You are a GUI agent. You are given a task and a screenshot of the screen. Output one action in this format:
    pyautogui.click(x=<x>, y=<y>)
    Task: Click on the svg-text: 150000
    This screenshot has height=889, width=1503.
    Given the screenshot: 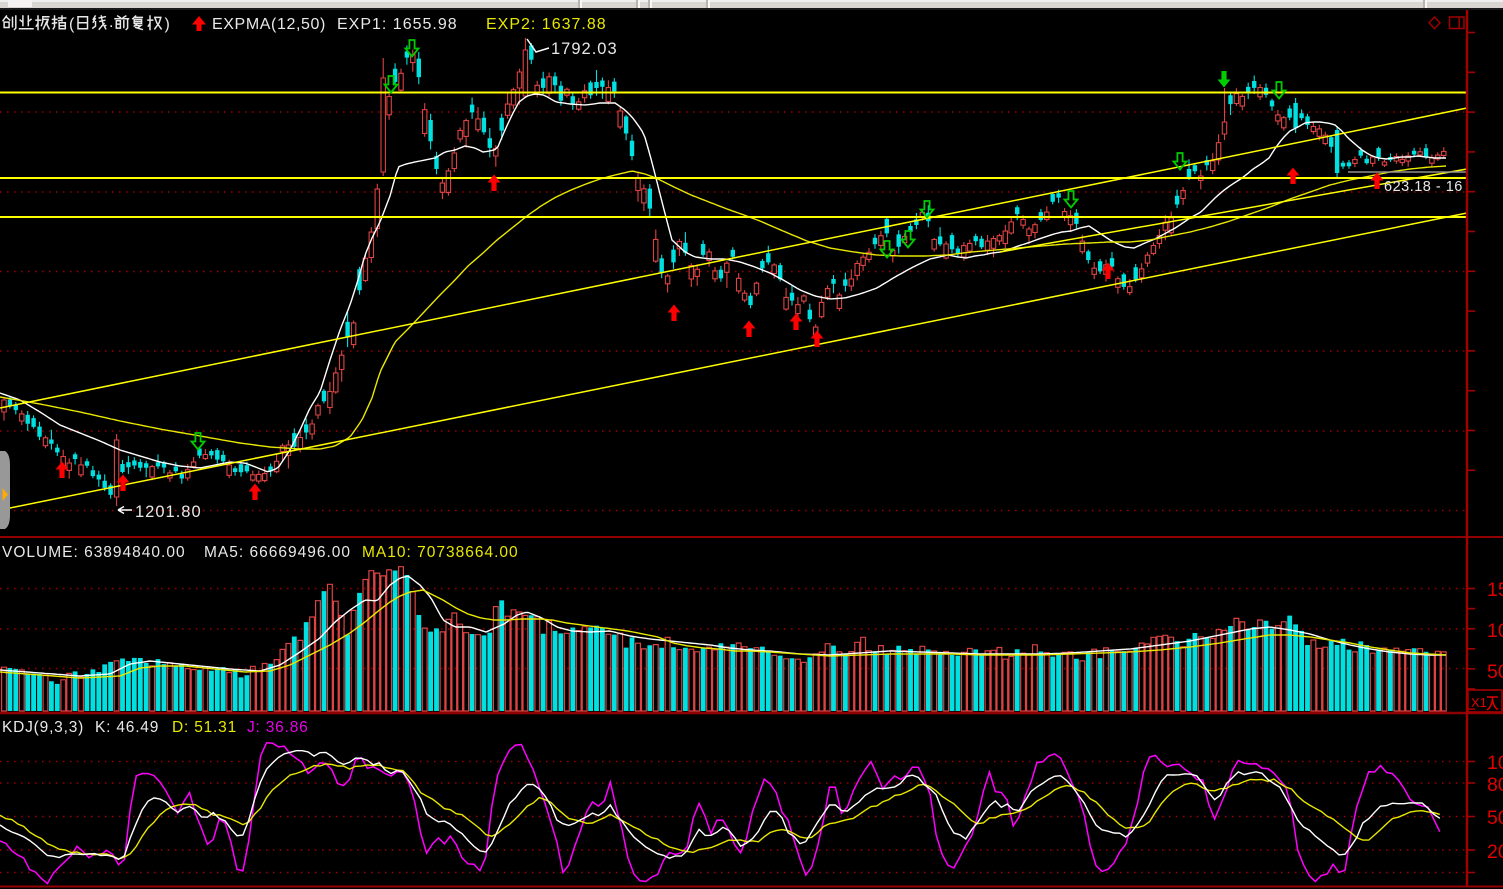 What is the action you would take?
    pyautogui.click(x=1495, y=590)
    